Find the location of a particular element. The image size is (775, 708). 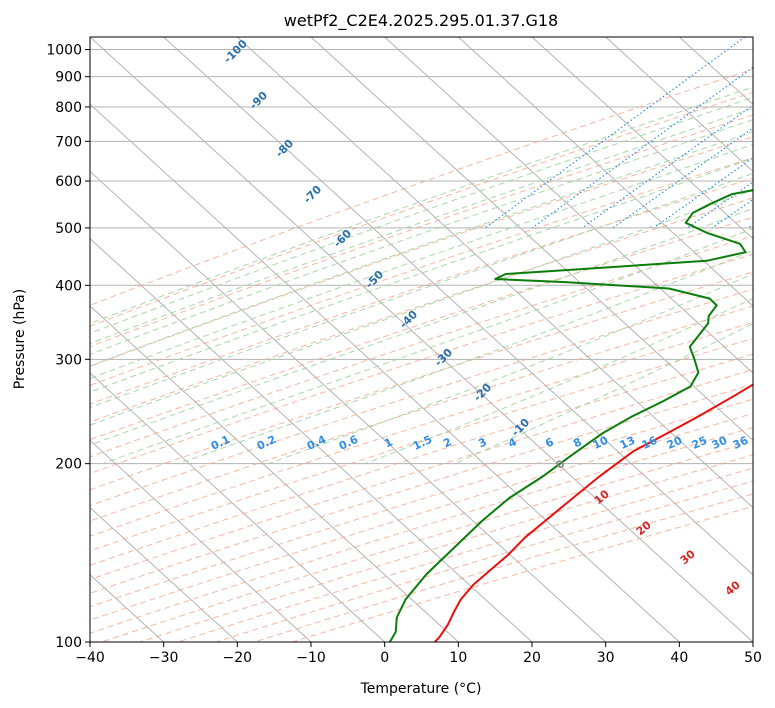

y-axis-label: Pressure (hPa) is located at coordinates (20, 339).